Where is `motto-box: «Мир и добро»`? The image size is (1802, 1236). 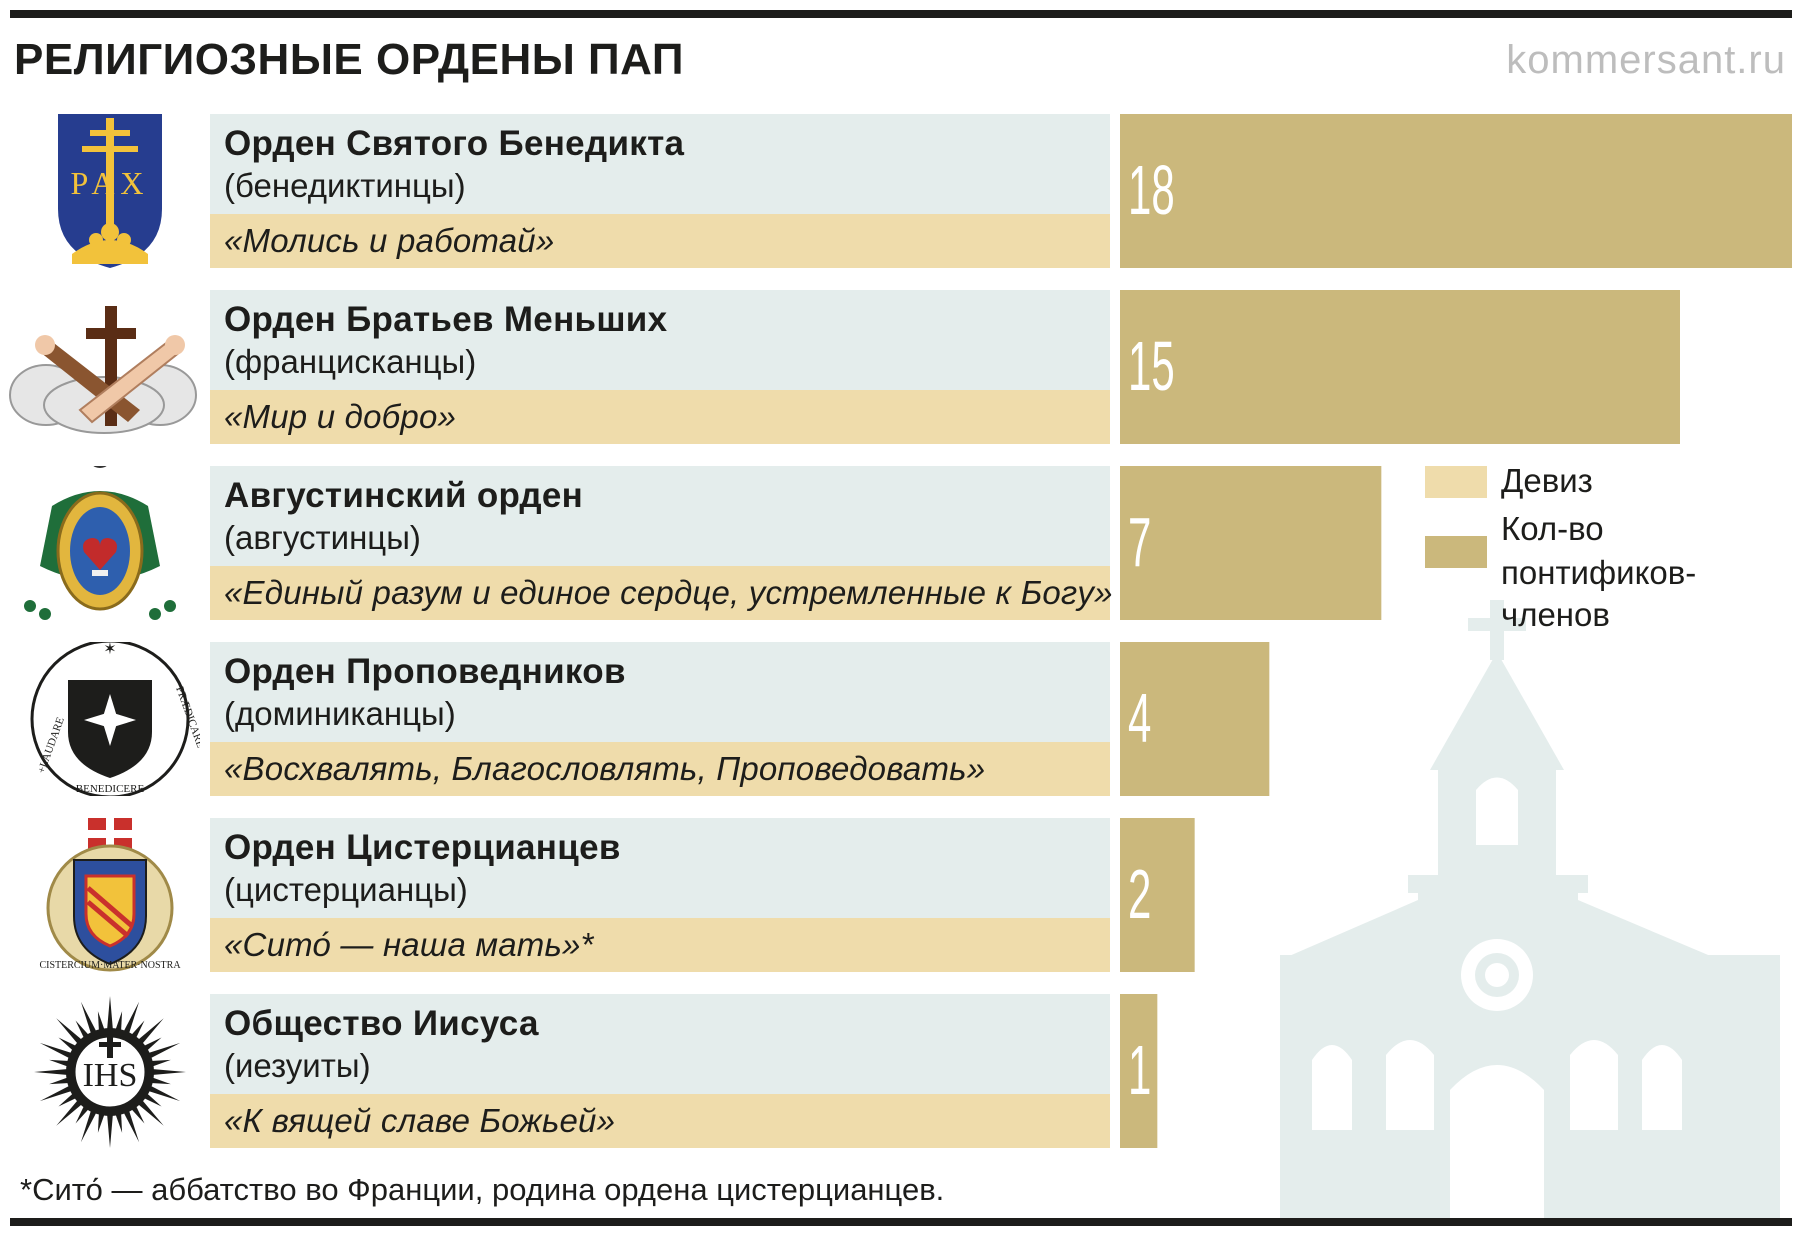
motto-box: «Мир и добро» is located at coordinates (660, 417).